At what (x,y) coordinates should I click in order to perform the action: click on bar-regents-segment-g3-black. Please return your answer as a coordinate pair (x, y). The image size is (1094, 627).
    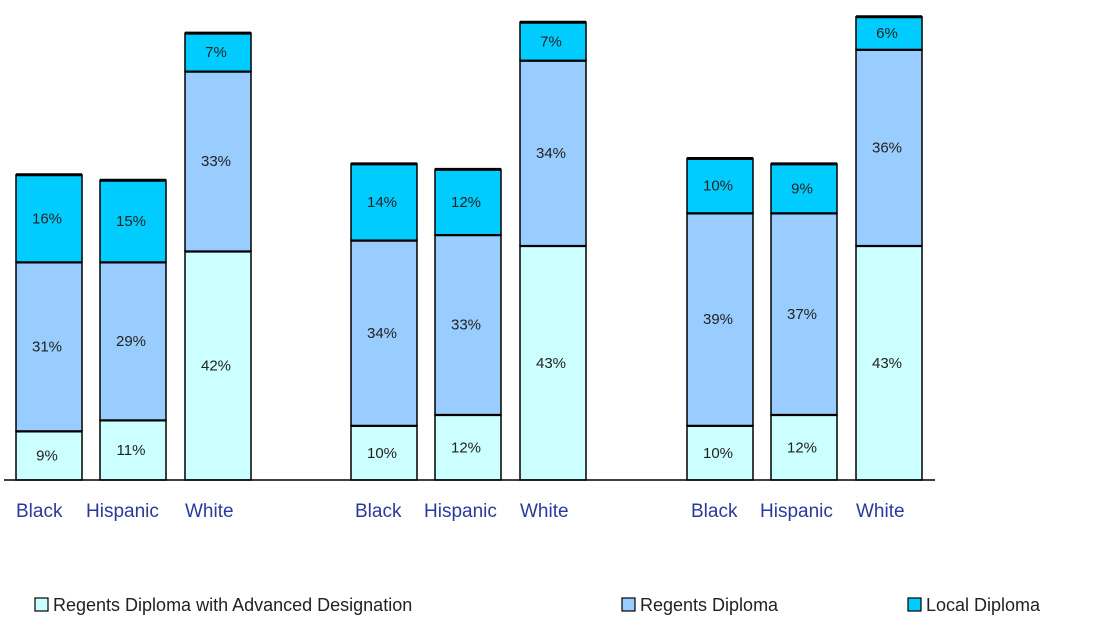
    Looking at the image, I should click on (720, 319).